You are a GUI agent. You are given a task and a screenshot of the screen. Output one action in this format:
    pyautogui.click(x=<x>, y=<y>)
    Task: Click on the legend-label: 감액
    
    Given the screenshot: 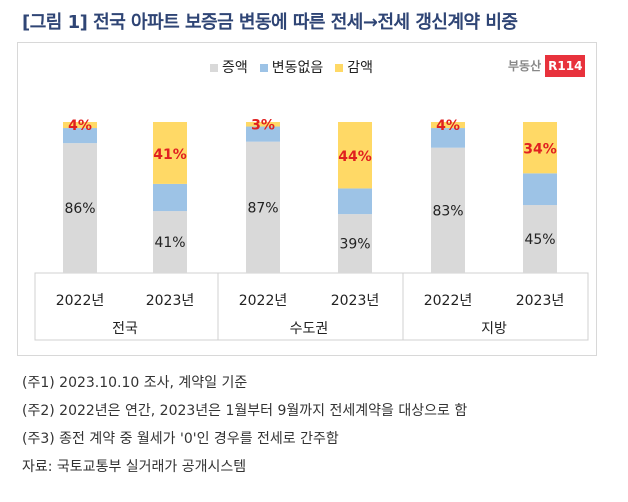 What is the action you would take?
    pyautogui.click(x=360, y=68)
    